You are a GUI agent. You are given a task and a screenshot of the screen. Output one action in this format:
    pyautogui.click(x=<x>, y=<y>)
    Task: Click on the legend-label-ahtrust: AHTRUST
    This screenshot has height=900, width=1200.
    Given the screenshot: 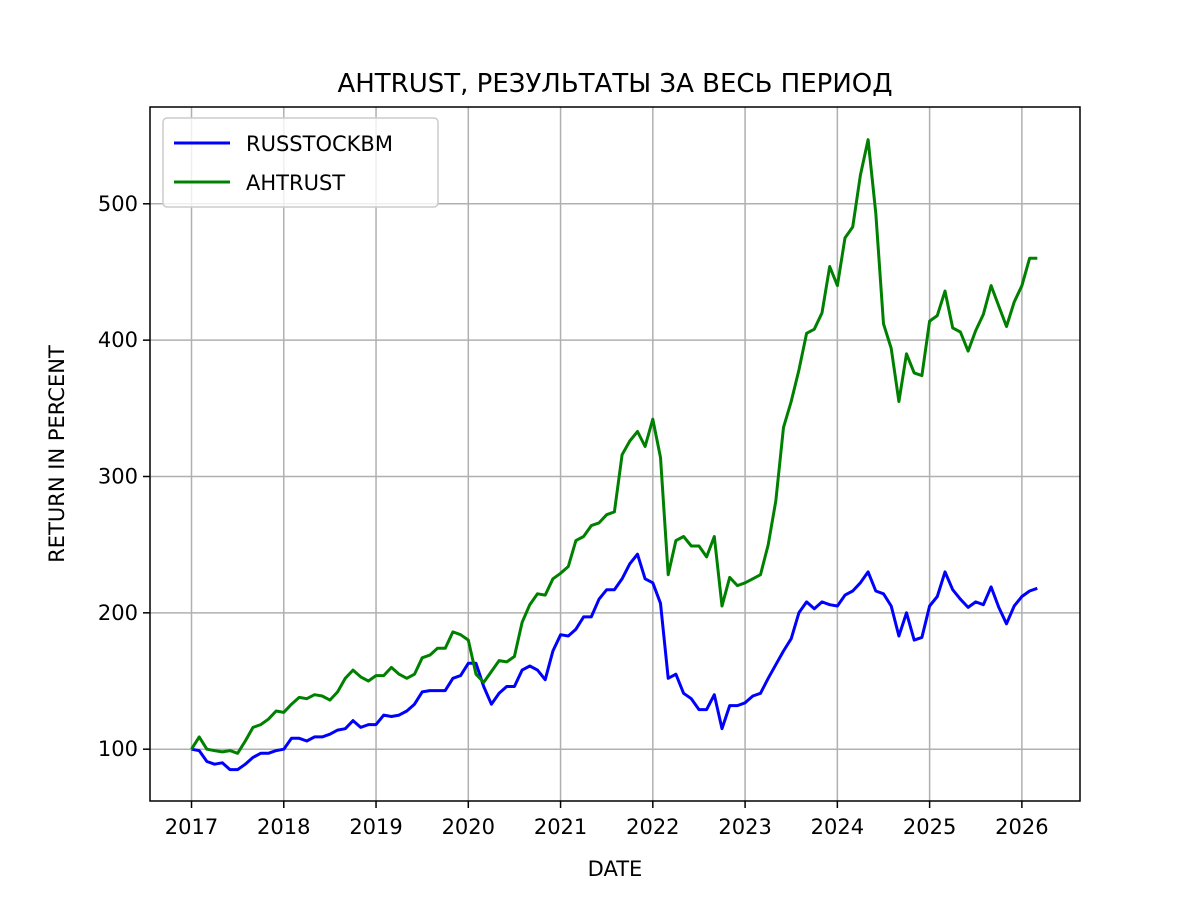 What is the action you would take?
    pyautogui.click(x=295, y=183)
    